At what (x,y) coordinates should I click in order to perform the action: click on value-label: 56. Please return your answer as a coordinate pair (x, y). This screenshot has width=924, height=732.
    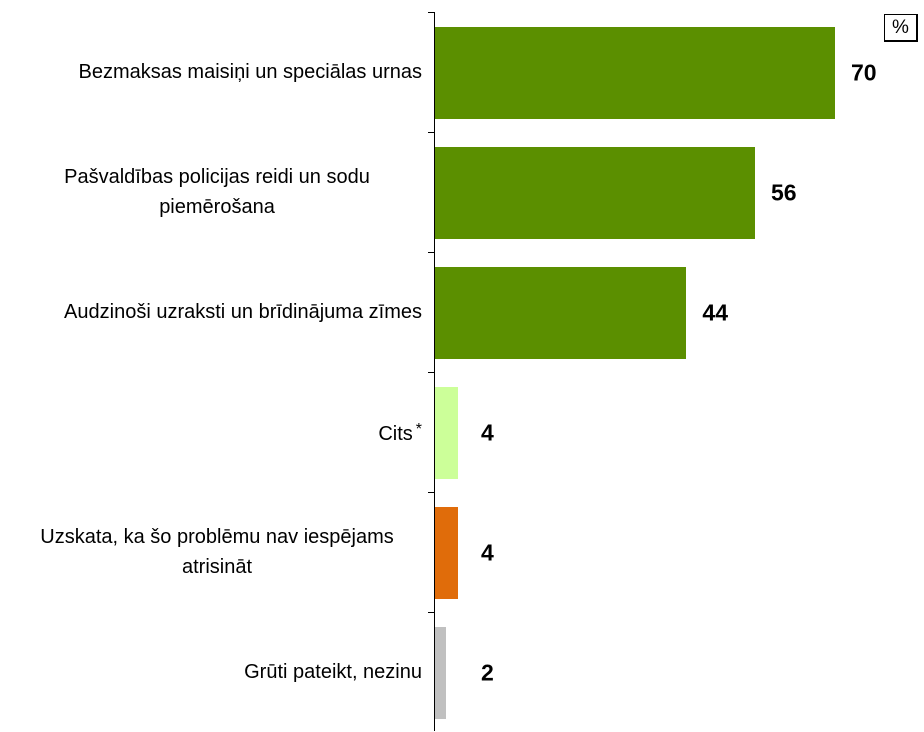
    Looking at the image, I should click on (784, 192).